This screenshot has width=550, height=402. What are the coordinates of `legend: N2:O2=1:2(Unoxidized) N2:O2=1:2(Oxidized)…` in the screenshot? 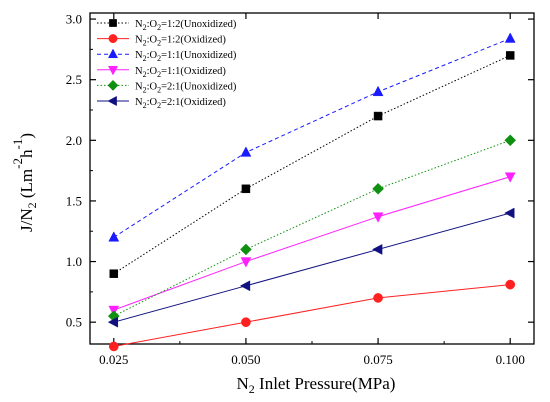 It's located at (167, 64).